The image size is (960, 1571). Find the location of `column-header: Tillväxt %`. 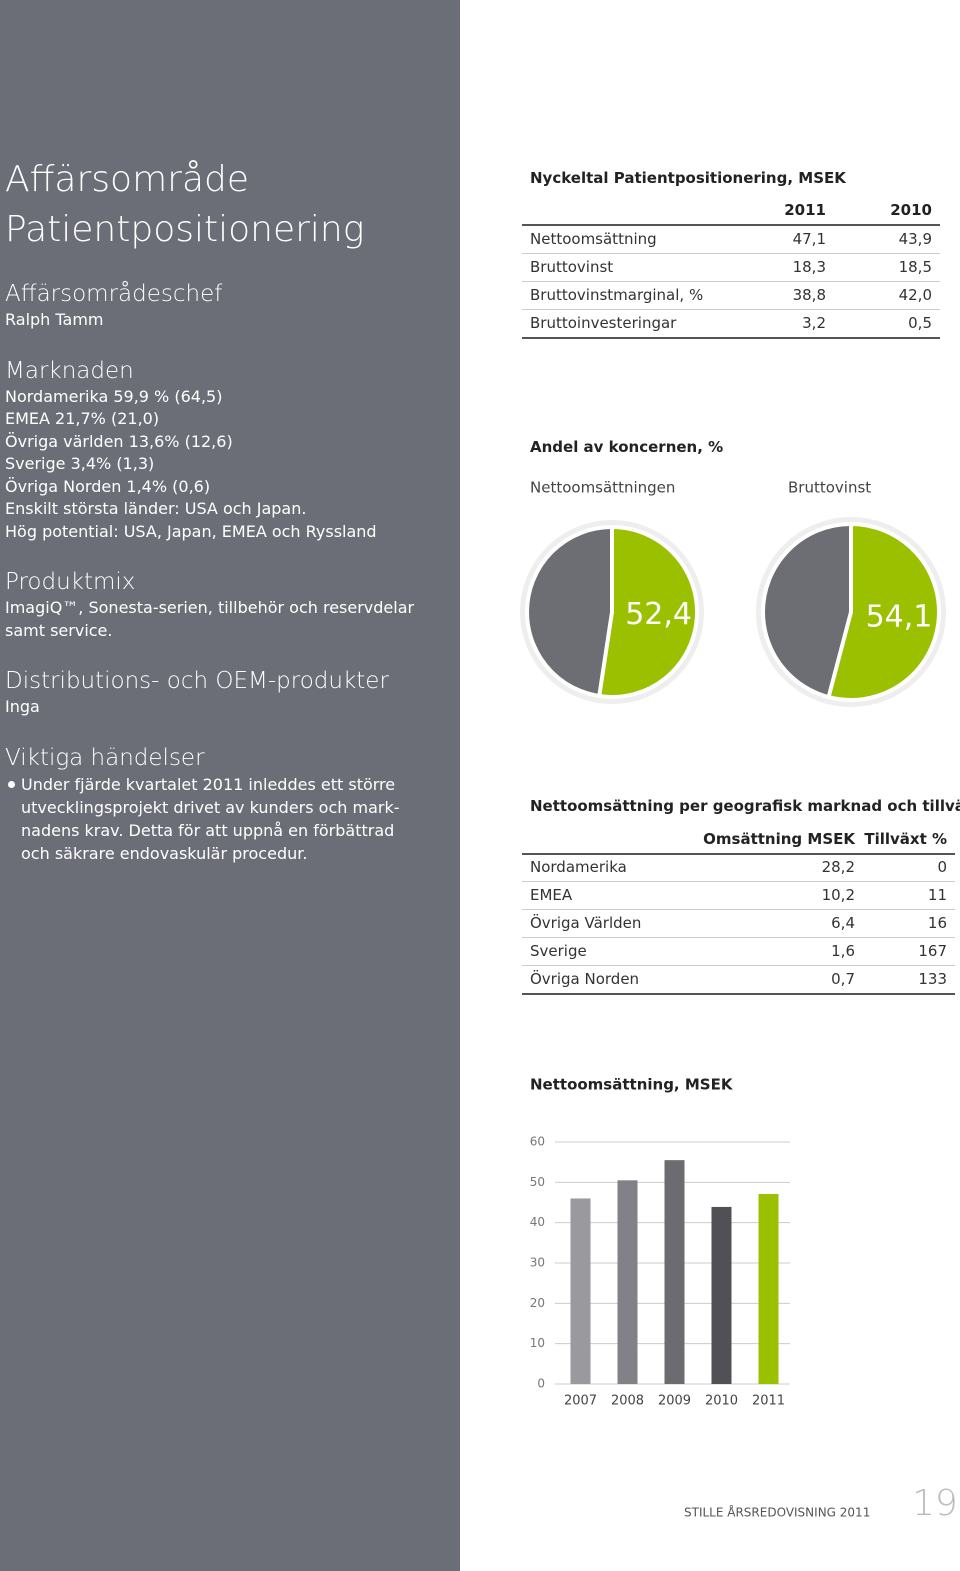

column-header: Tillväxt % is located at coordinates (905, 839).